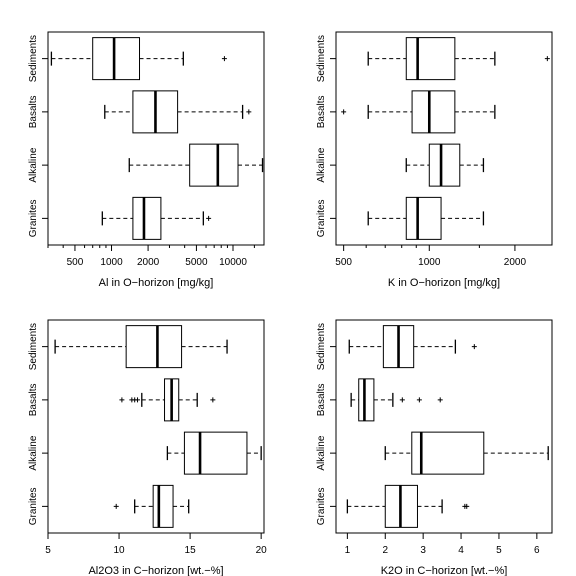 This screenshot has height=576, width=576. What do you see at coordinates (461, 550) in the screenshot?
I see `x-tick-label: 4` at bounding box center [461, 550].